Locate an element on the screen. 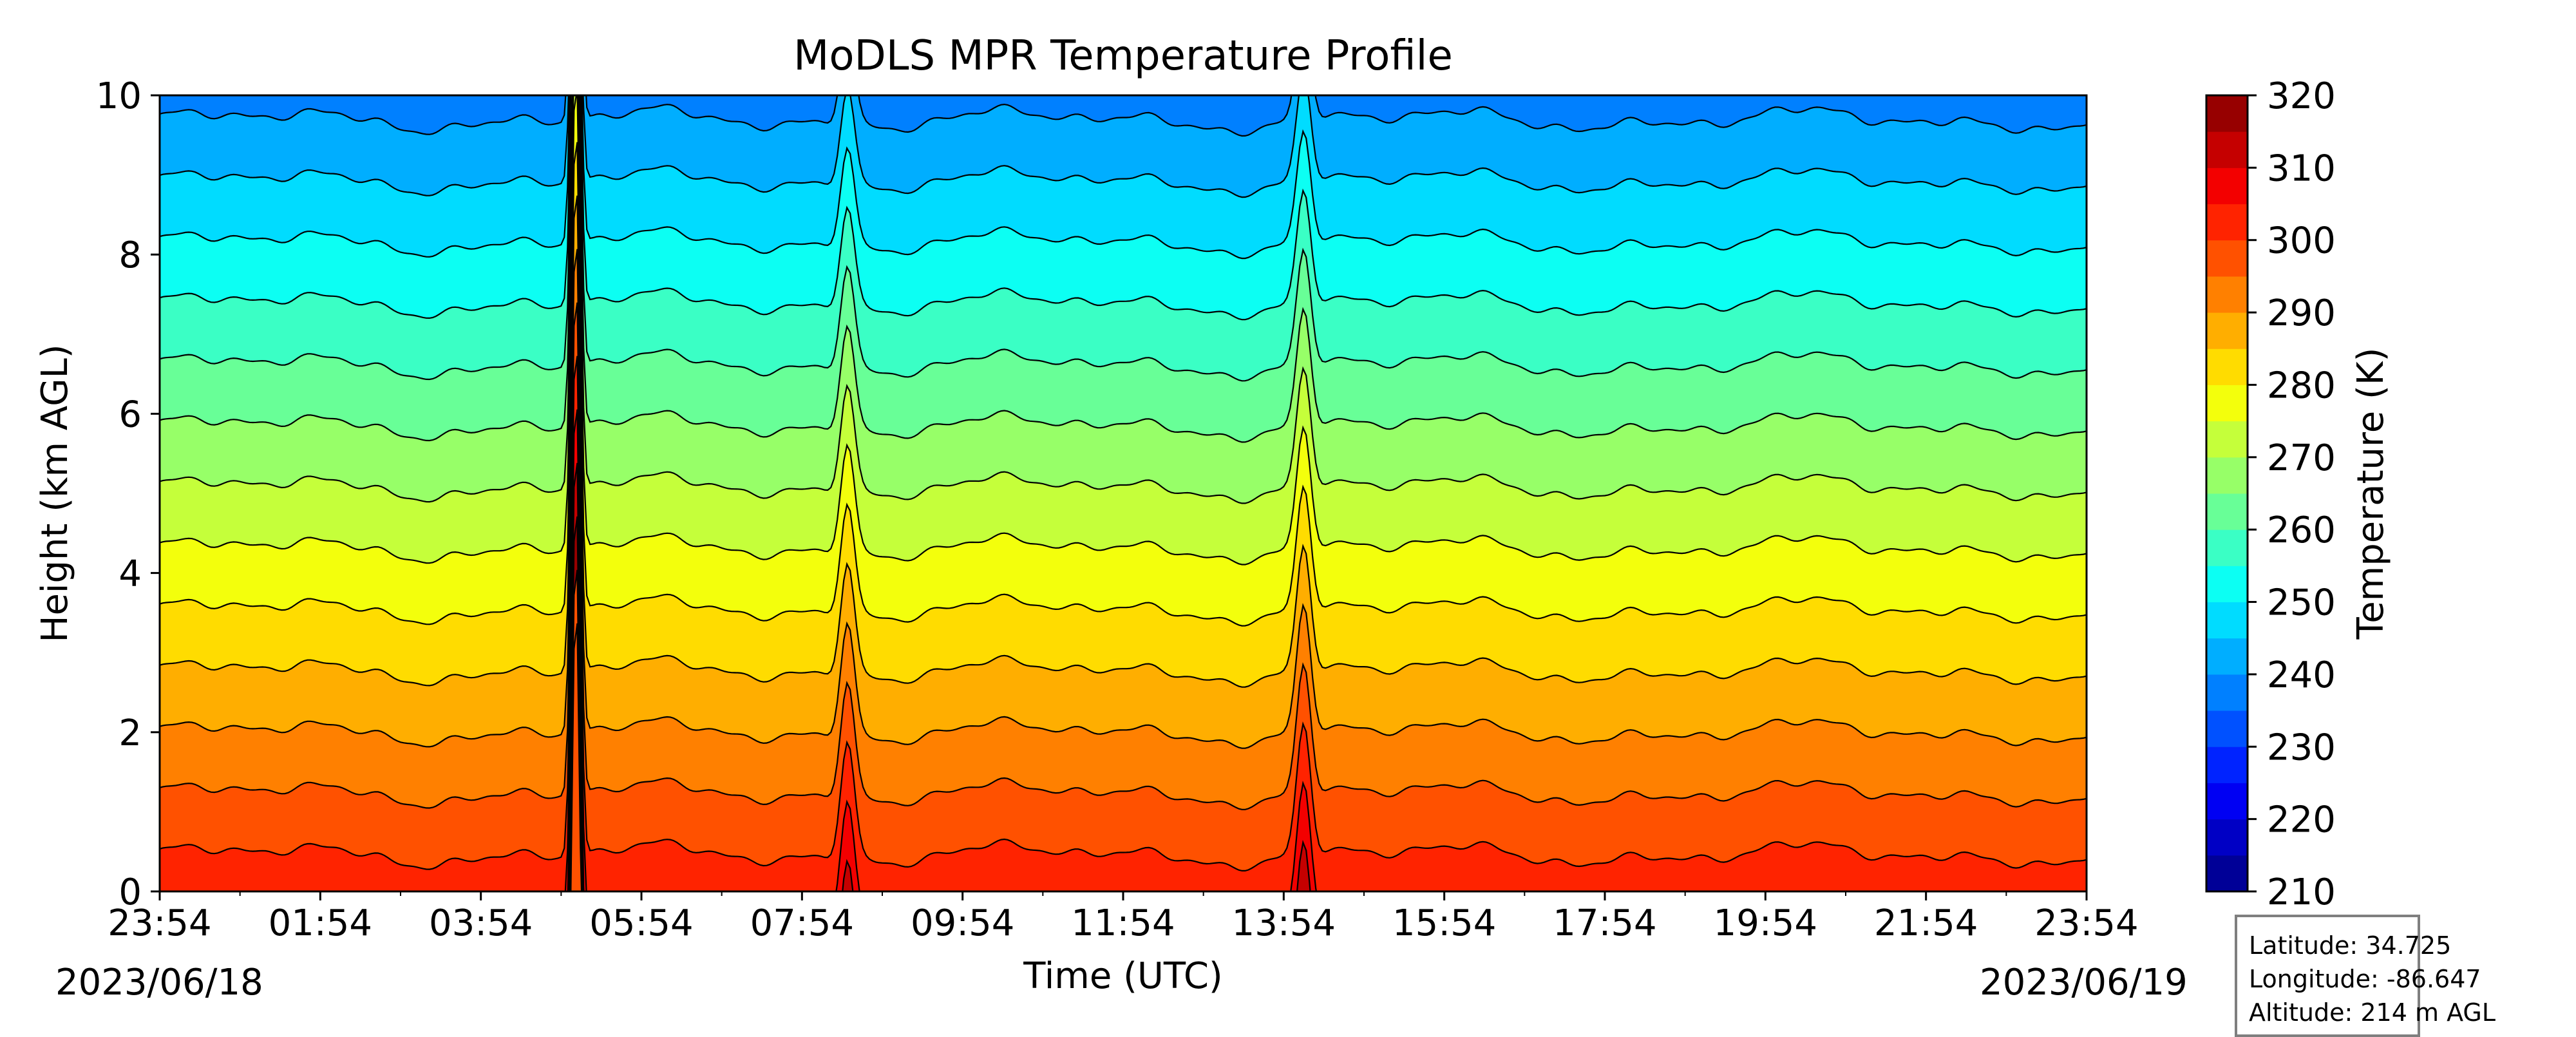 The width and height of the screenshot is (2576, 1037). colorbar is located at coordinates (2227, 493).